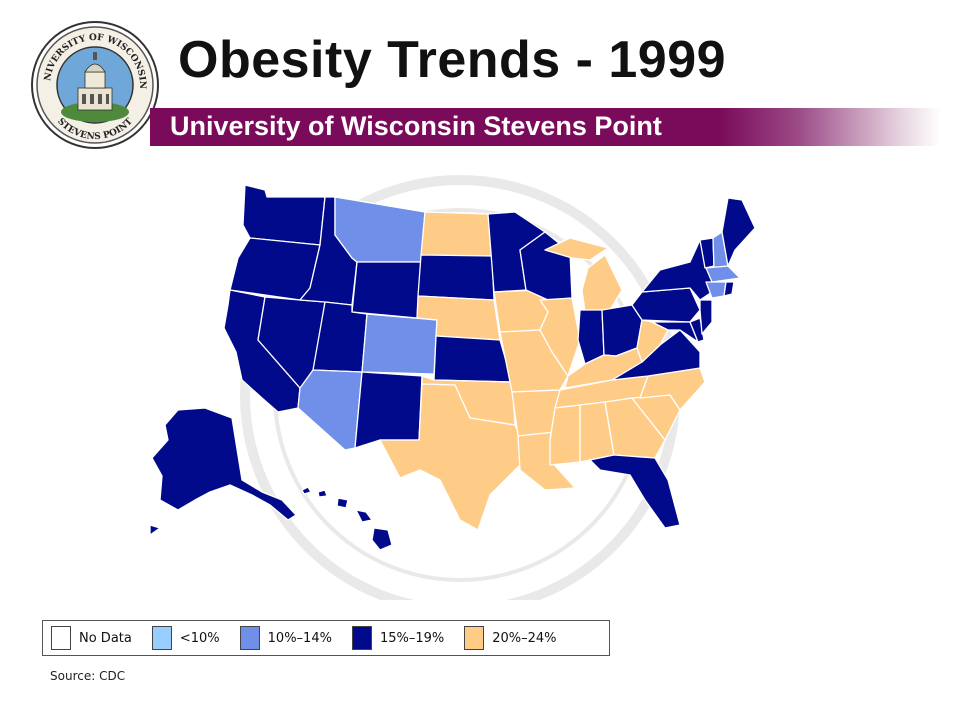 This screenshot has height=720, width=960. I want to click on legend-label: <10%, so click(199, 638).